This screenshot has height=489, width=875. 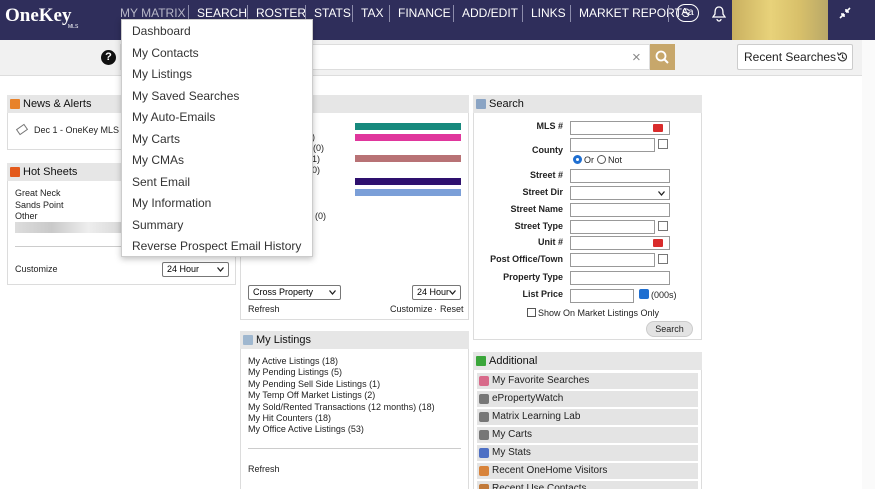 I want to click on news-panel-title: News & Alerts, so click(x=57, y=104).